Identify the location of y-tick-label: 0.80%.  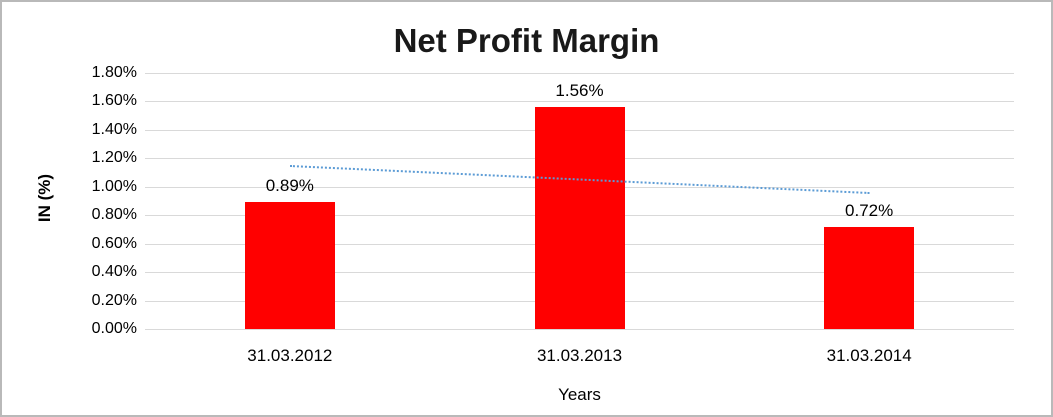
(114, 215).